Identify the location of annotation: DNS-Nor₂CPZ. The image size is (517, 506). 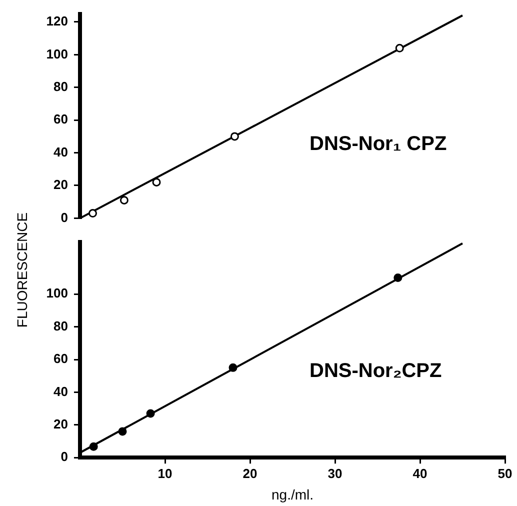
(376, 371).